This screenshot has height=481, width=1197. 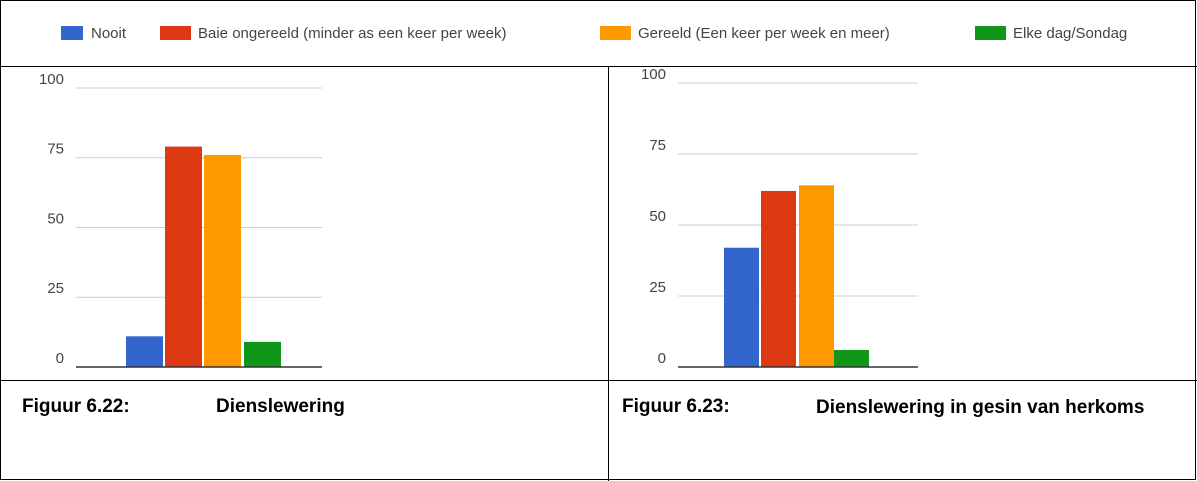 What do you see at coordinates (676, 406) in the screenshot?
I see `caption-label: Figuur 6.23:` at bounding box center [676, 406].